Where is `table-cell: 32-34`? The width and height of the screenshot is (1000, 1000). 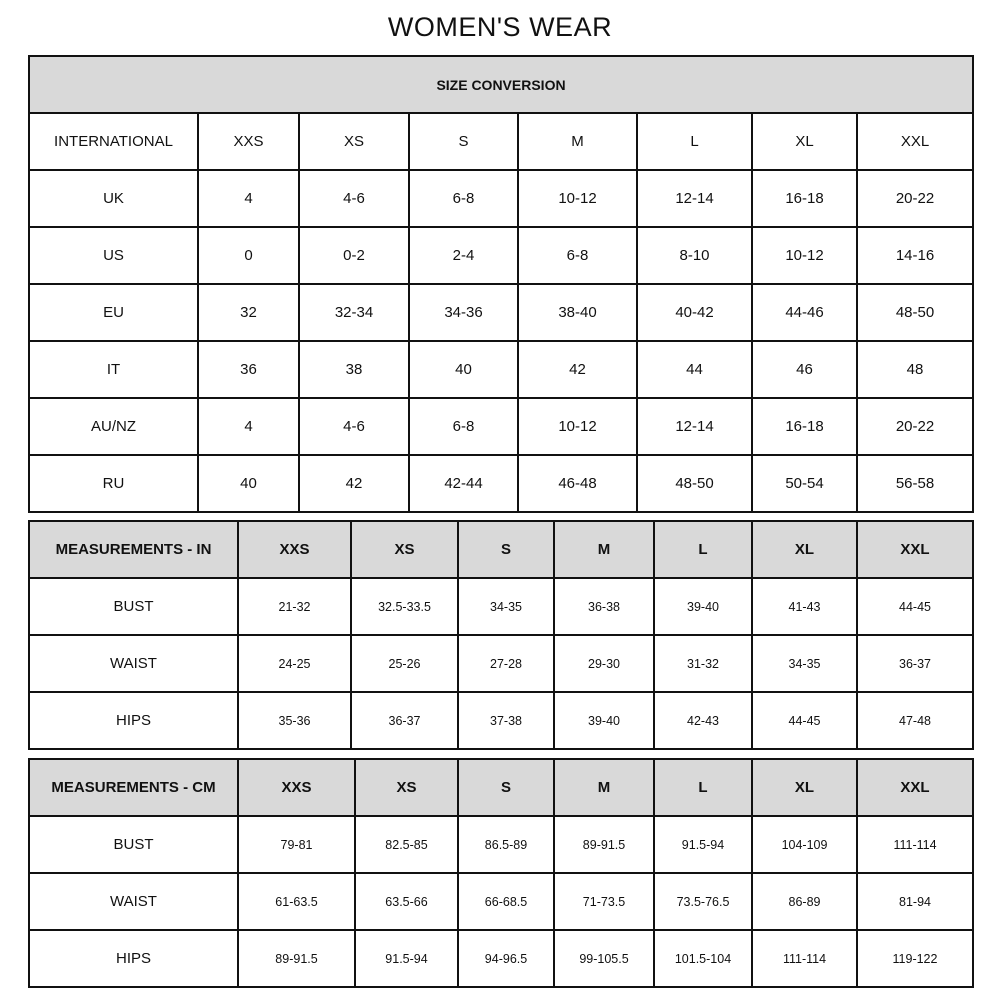 table-cell: 32-34 is located at coordinates (354, 312).